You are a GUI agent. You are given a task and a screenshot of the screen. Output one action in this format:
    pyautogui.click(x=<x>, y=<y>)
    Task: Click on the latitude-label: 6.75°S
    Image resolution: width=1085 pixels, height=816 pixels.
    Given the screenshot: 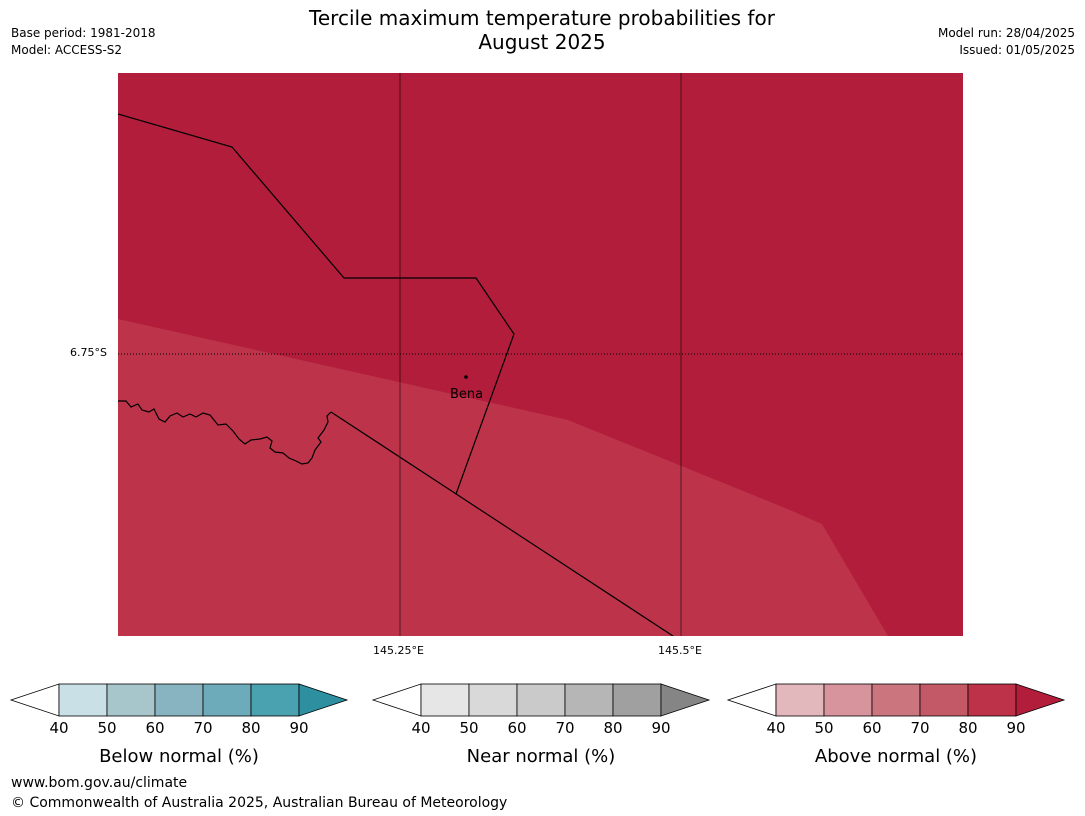 What is the action you would take?
    pyautogui.click(x=88, y=352)
    